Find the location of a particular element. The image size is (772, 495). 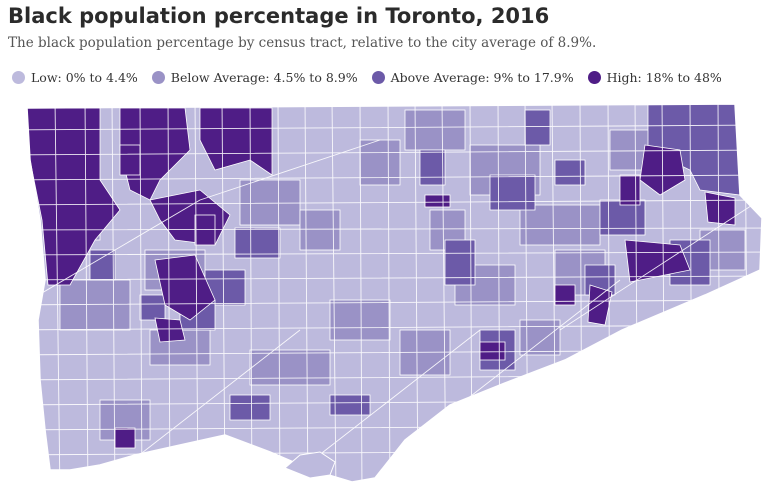

legend-swatch-high is located at coordinates (594, 77).